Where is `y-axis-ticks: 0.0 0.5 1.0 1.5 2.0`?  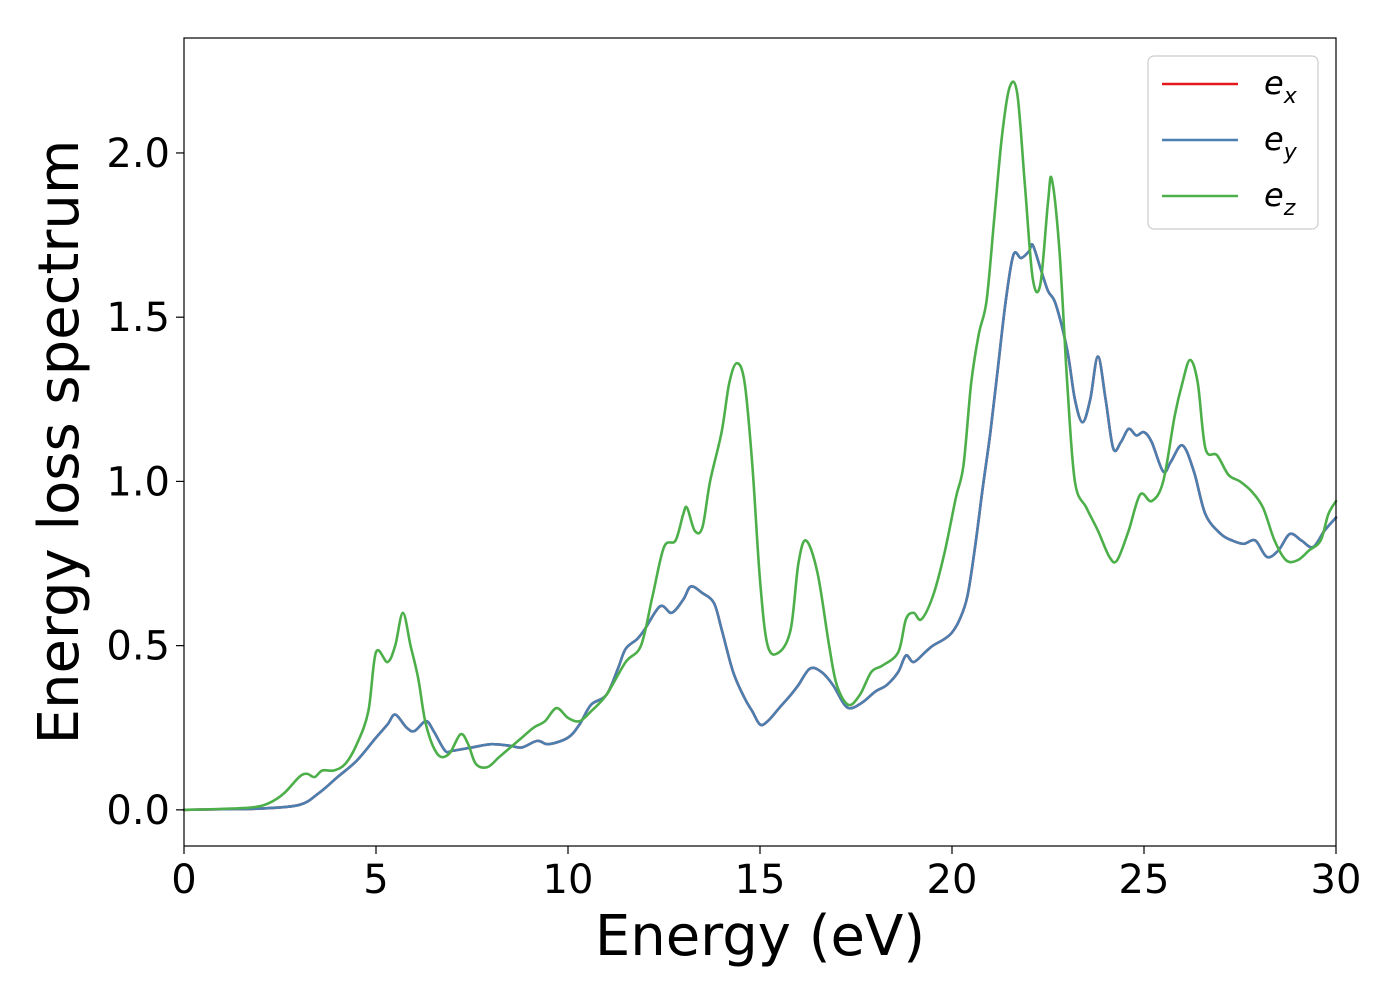 y-axis-ticks: 0.0 0.5 1.0 1.5 2.0 is located at coordinates (145, 482).